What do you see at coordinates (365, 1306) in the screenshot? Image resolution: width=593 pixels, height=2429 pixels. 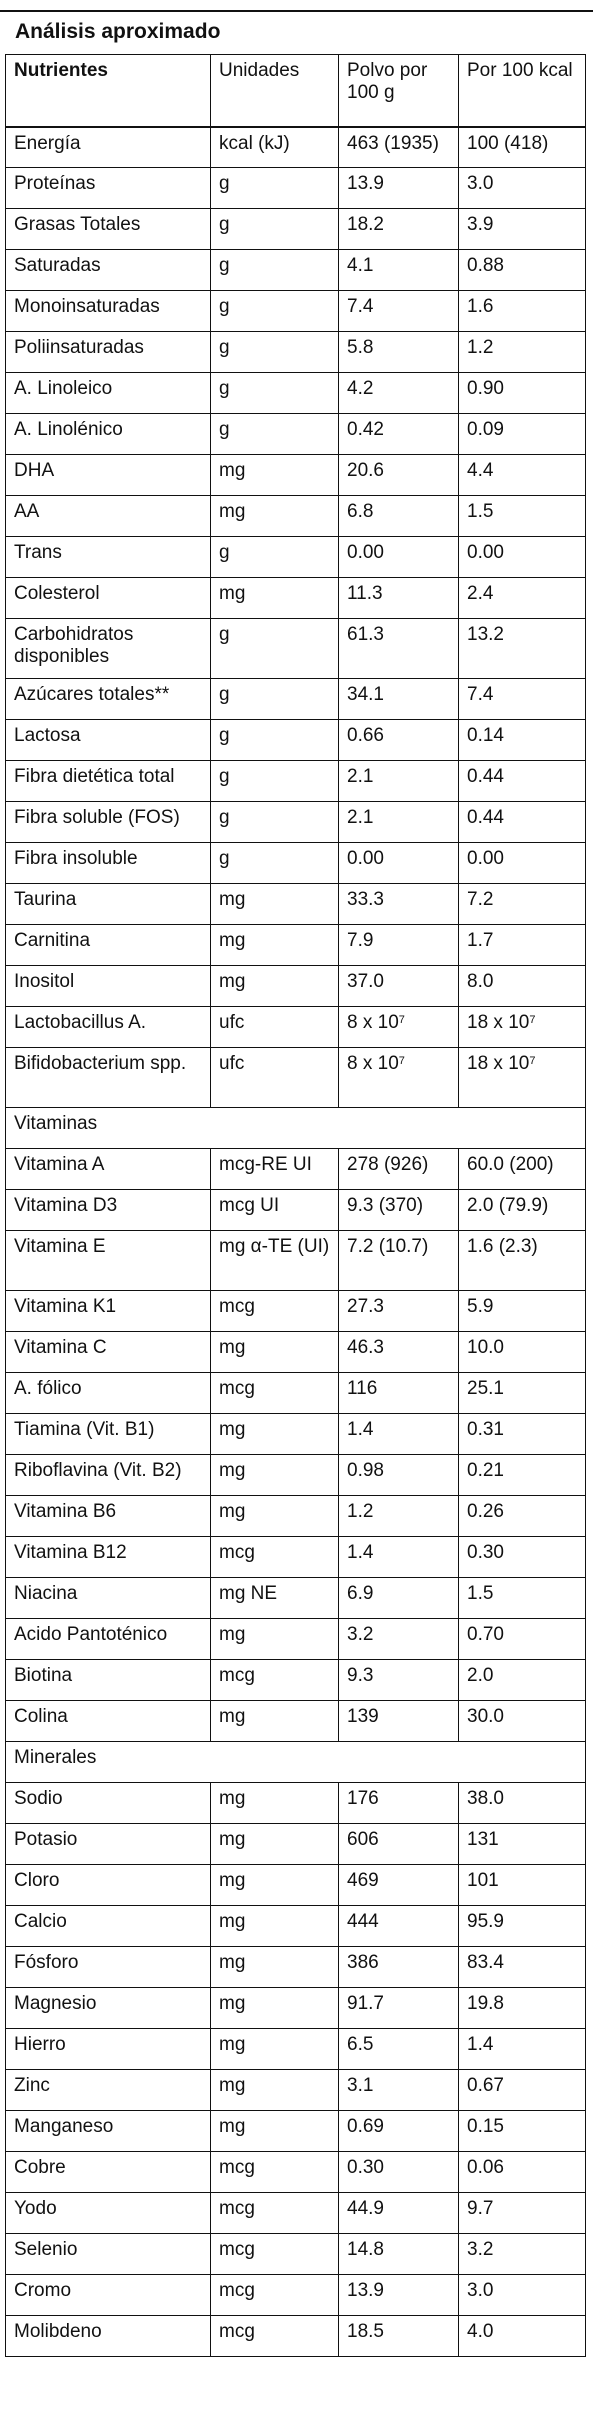 I see `per-100g-cell-text: 27.3` at bounding box center [365, 1306].